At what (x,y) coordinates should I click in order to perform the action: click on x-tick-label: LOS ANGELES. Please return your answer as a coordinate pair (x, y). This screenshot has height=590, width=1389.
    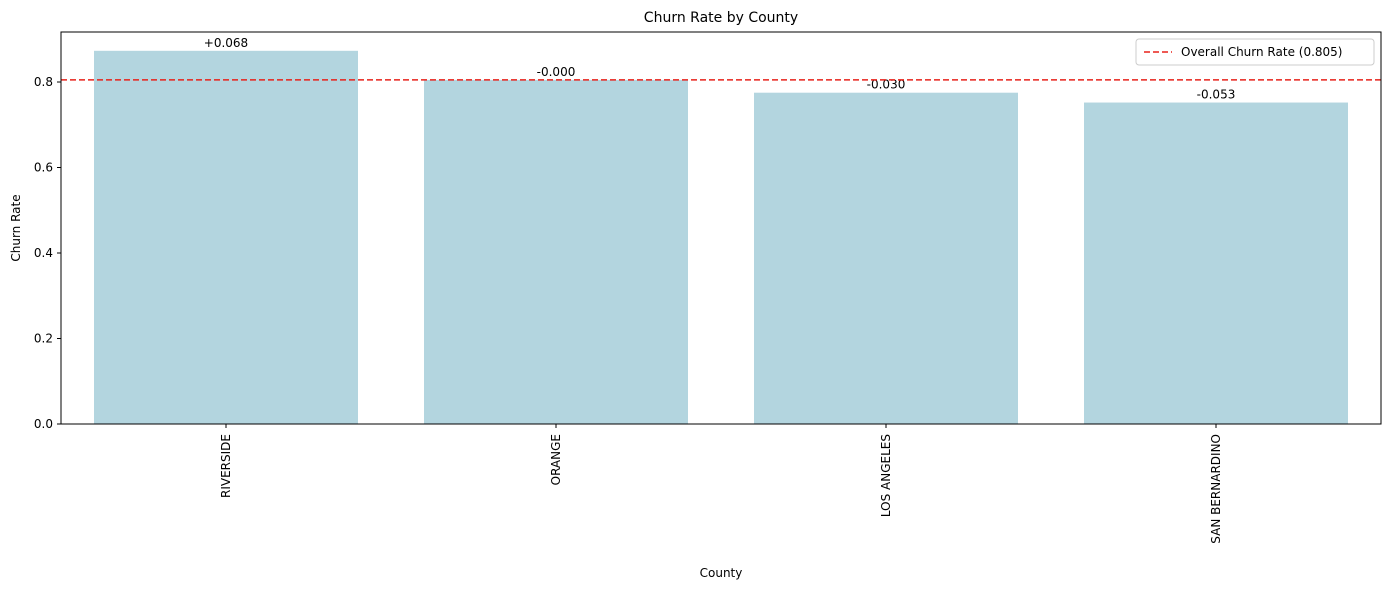
    Looking at the image, I should click on (886, 475).